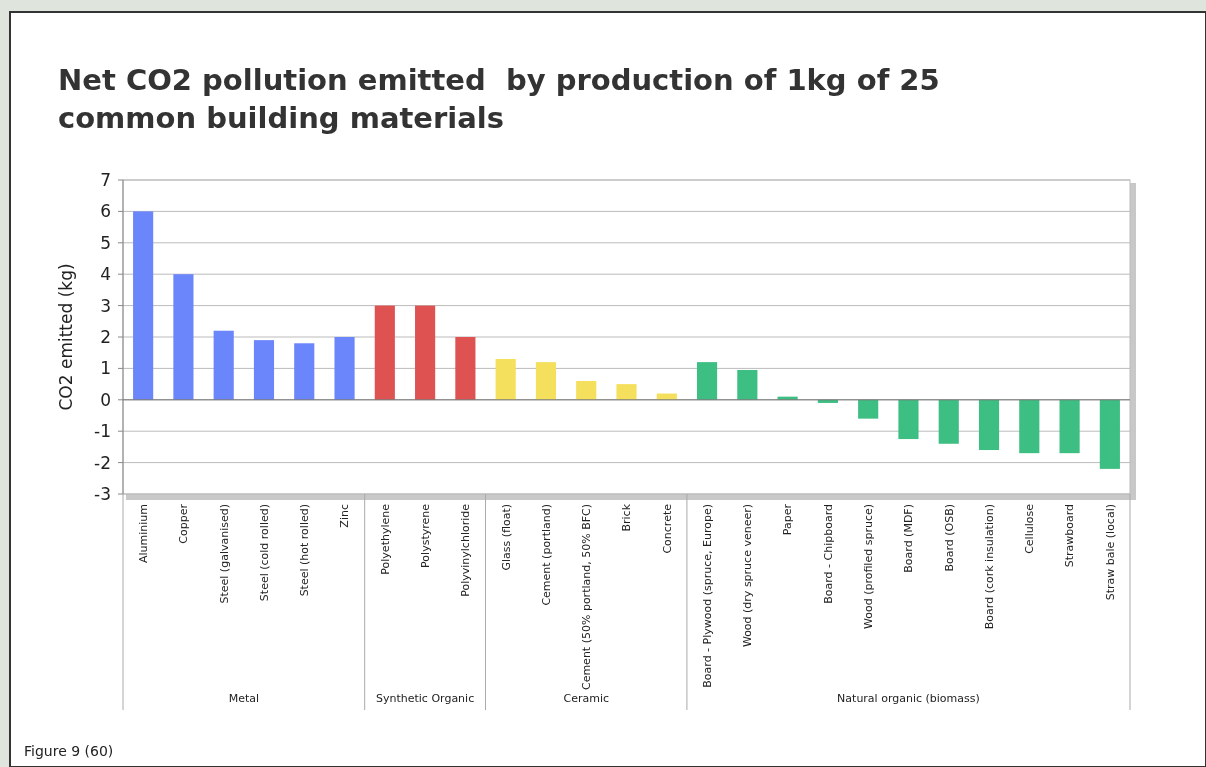 This screenshot has height=767, width=1206. I want to click on y-tick-label: 2, so click(105, 336).